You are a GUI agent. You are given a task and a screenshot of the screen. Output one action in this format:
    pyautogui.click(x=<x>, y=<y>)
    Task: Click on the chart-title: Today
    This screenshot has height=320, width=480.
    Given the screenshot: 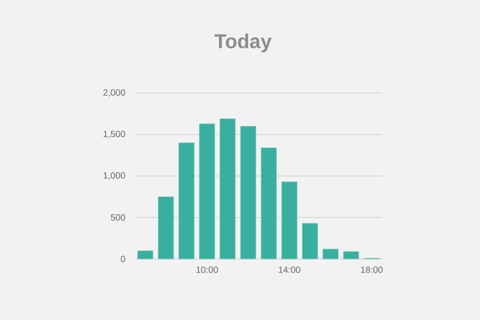 What is the action you would take?
    pyautogui.click(x=243, y=43)
    